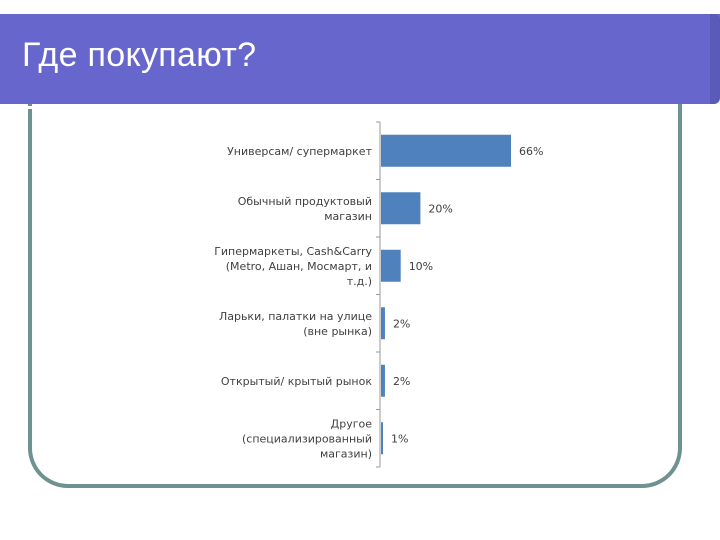 This screenshot has height=540, width=720. What do you see at coordinates (715, 59) in the screenshot?
I see `title-bar-edge` at bounding box center [715, 59].